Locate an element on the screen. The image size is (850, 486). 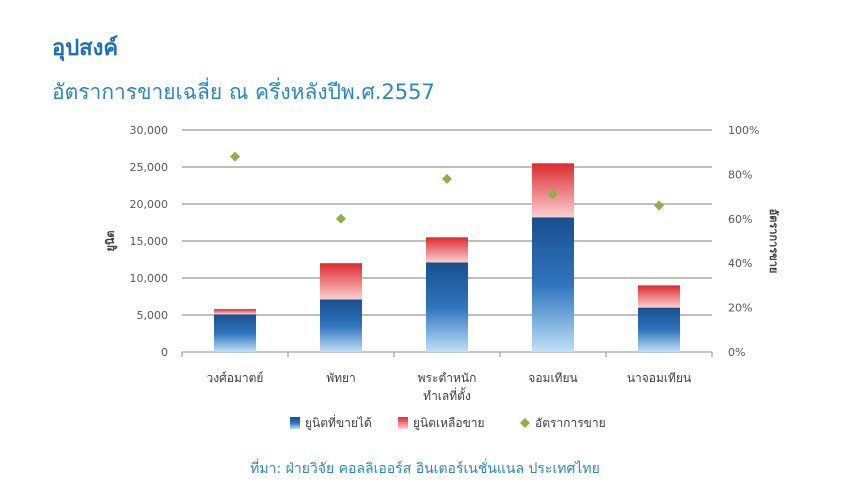
y-axis-title: ยูนิต is located at coordinates (111, 240).